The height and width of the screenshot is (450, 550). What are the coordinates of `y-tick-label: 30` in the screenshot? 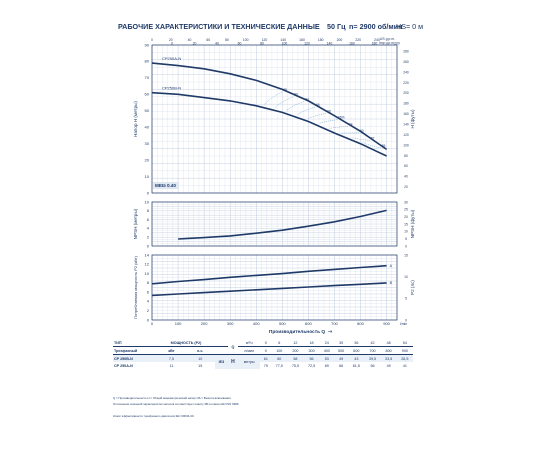 It's located at (147, 143).